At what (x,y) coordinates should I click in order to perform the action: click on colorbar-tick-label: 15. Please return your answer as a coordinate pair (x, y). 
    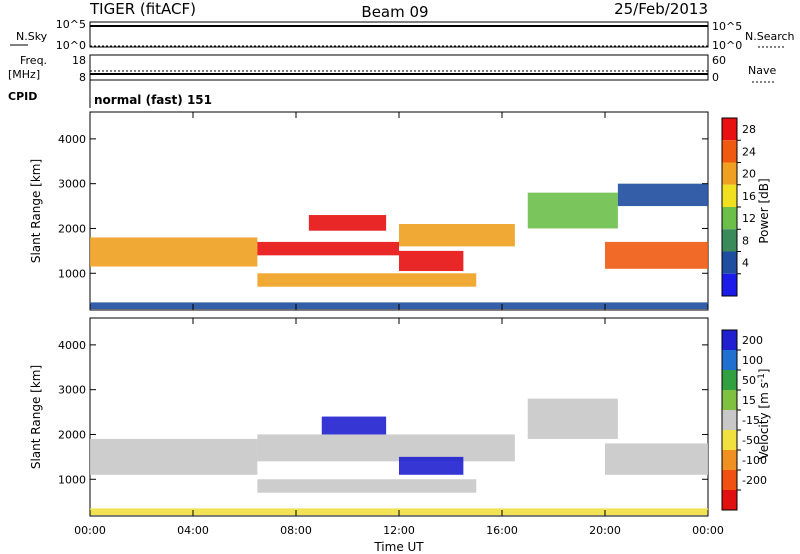
    Looking at the image, I should click on (749, 400).